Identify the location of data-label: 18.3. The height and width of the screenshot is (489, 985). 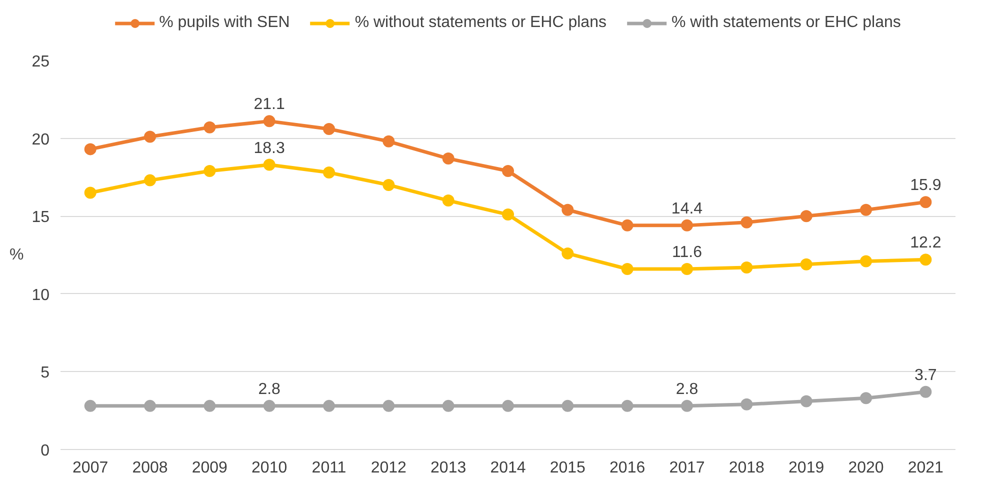
(270, 148).